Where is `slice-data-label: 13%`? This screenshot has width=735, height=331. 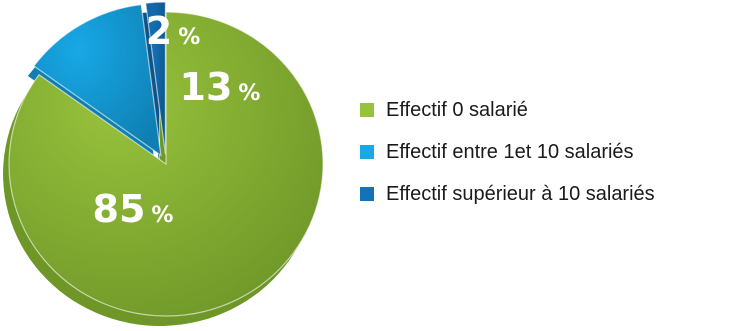
slice-data-label: 13% is located at coordinates (220, 87).